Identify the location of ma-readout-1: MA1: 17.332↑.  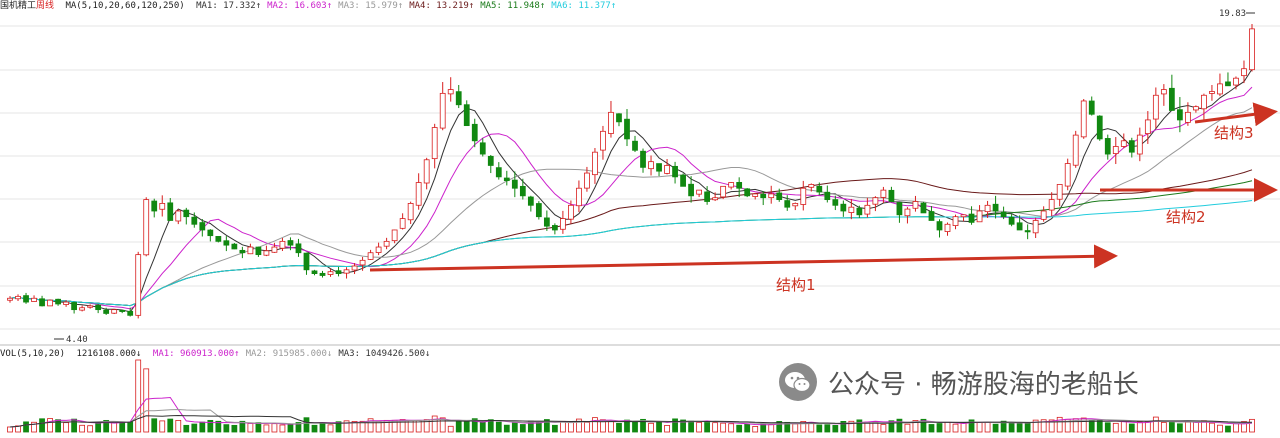
(229, 6).